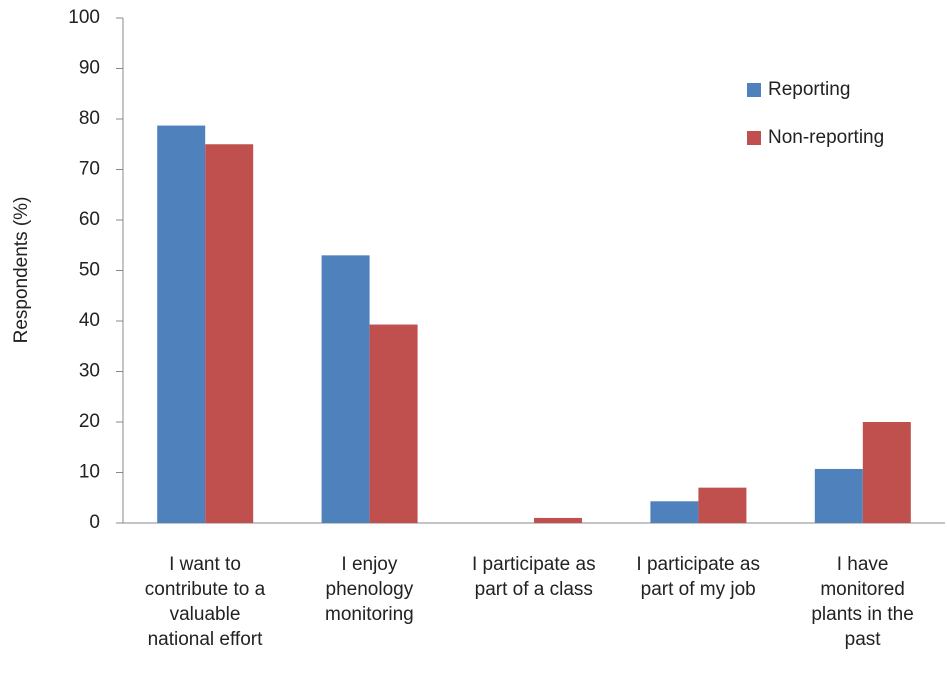 The image size is (947, 677). I want to click on x-tick-label: I enjoy phenology monitoring, so click(369, 589).